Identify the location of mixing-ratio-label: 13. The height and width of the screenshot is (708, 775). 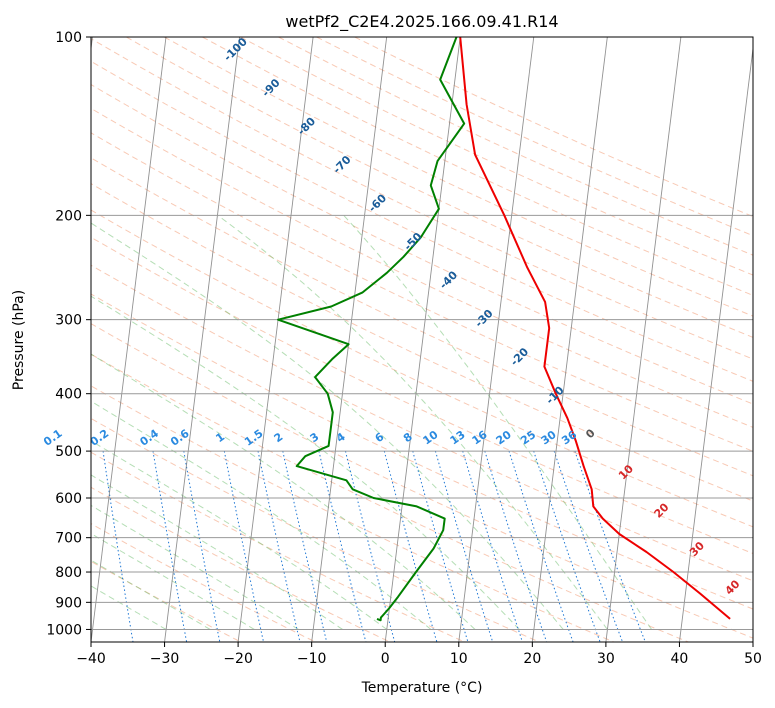
(458, 437).